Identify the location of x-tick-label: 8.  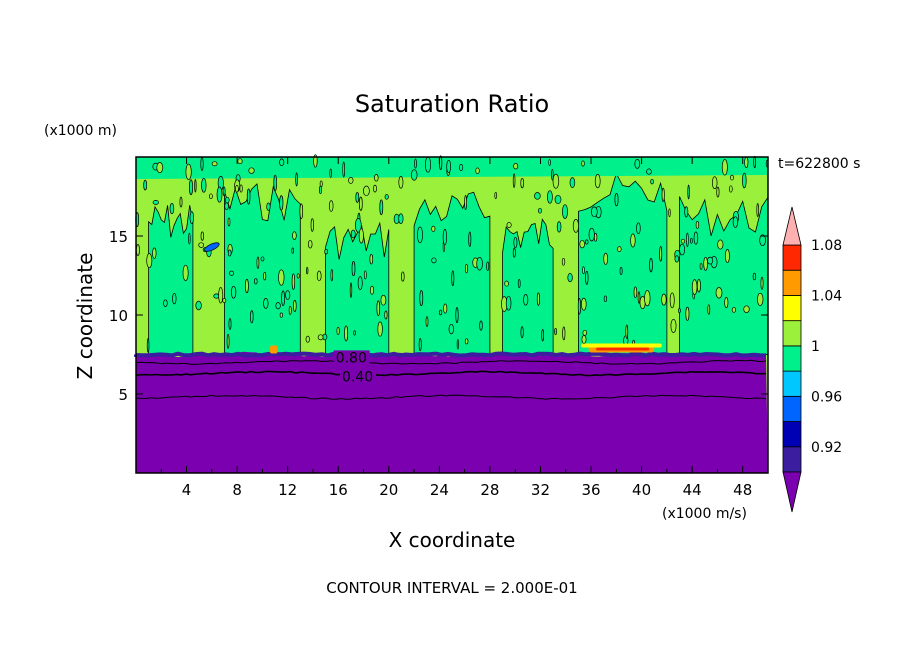
(237, 490).